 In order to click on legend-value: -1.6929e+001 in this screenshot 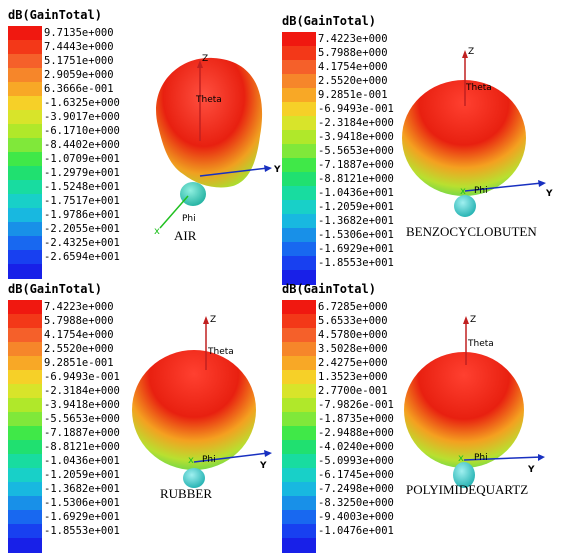, I will do `click(82, 517)`.